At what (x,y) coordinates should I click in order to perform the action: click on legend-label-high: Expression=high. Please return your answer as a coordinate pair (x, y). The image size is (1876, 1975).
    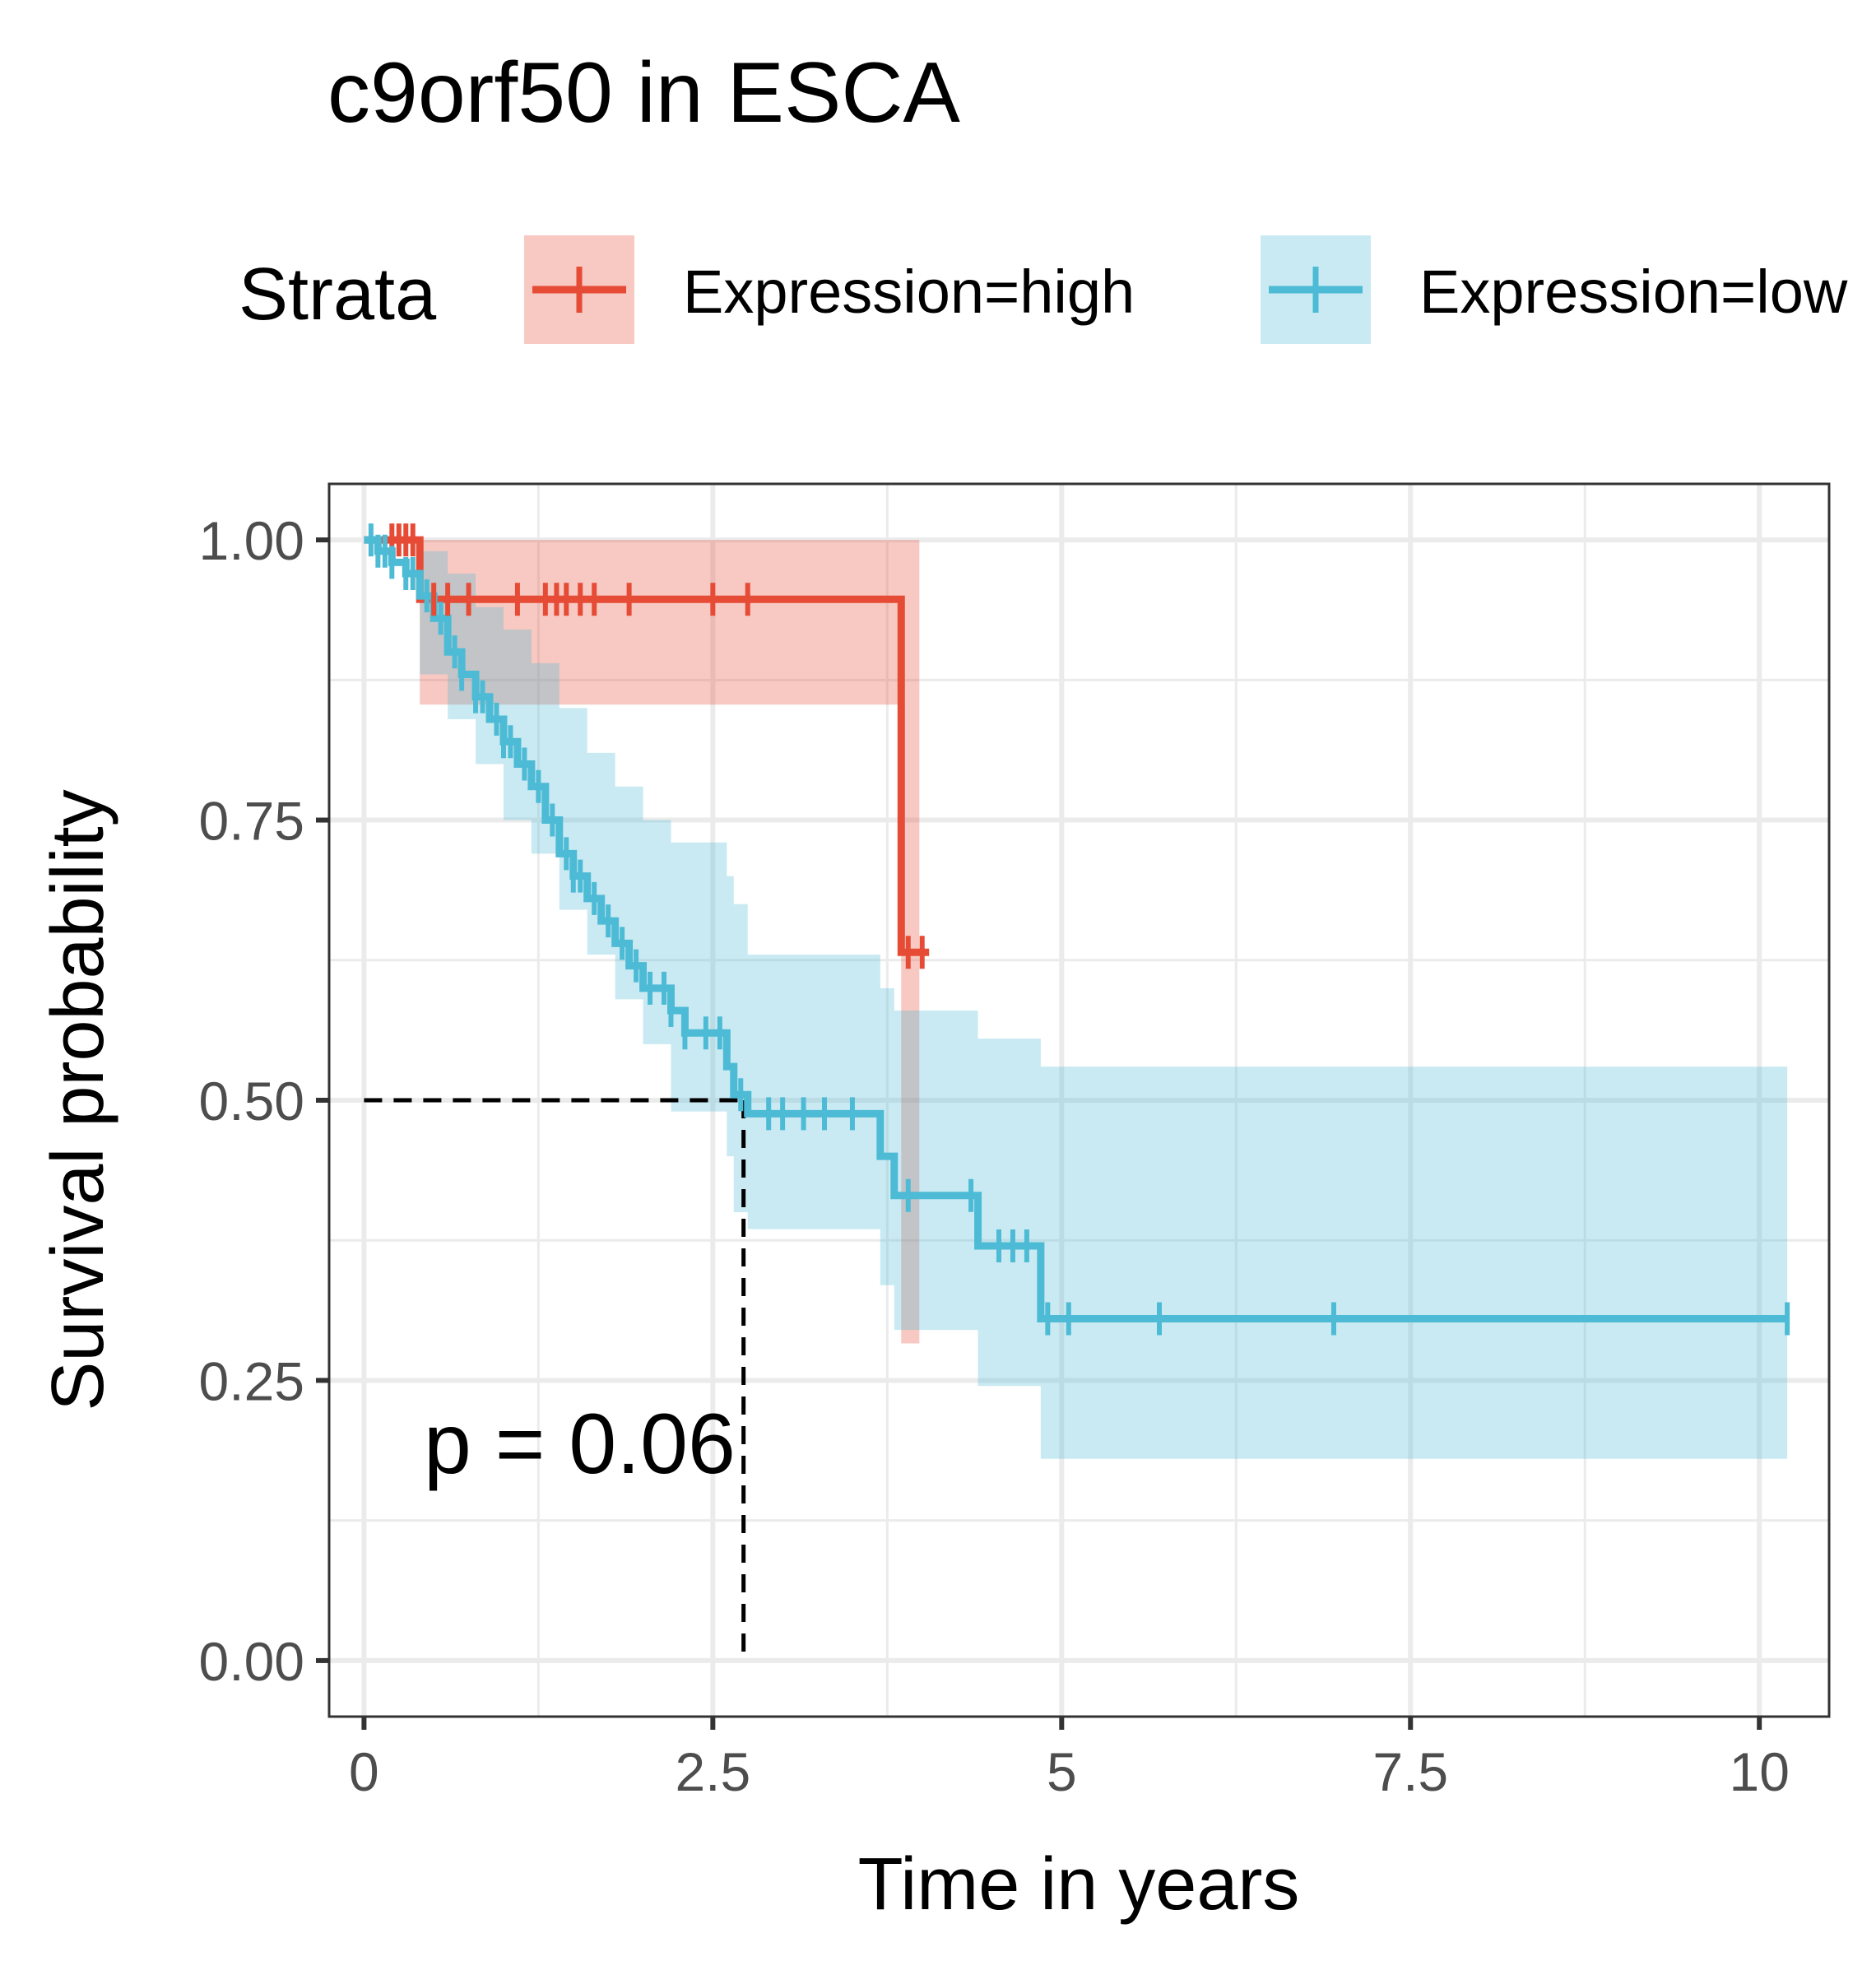
    Looking at the image, I should click on (909, 292).